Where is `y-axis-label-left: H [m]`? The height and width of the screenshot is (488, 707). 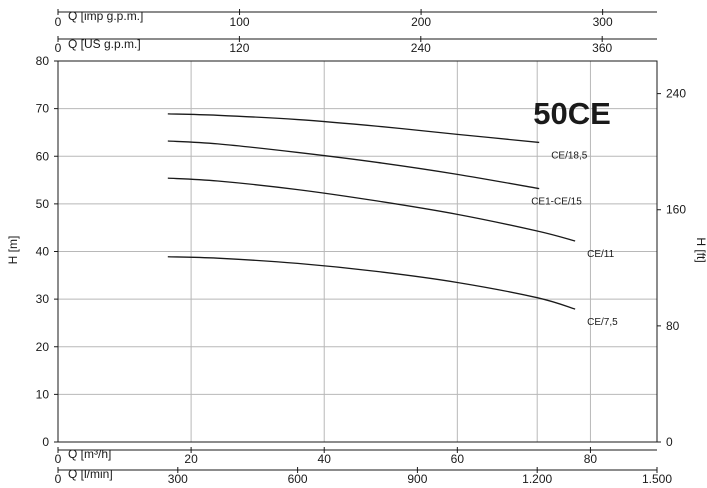 y-axis-label-left: H [m] is located at coordinates (13, 250).